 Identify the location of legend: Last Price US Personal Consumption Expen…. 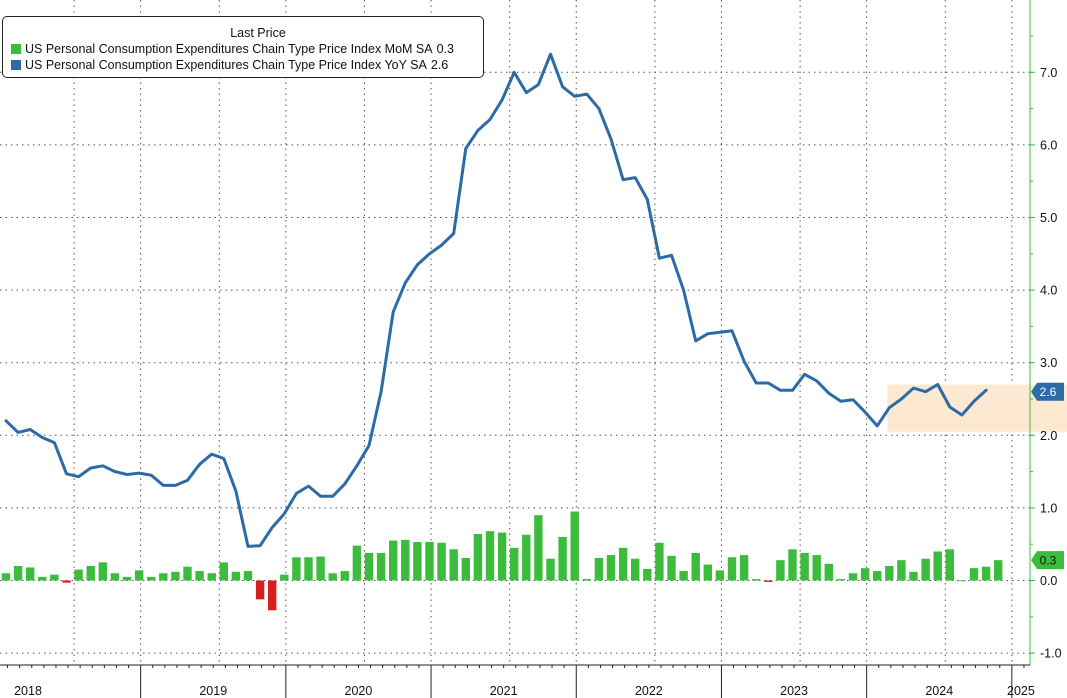
(243, 47).